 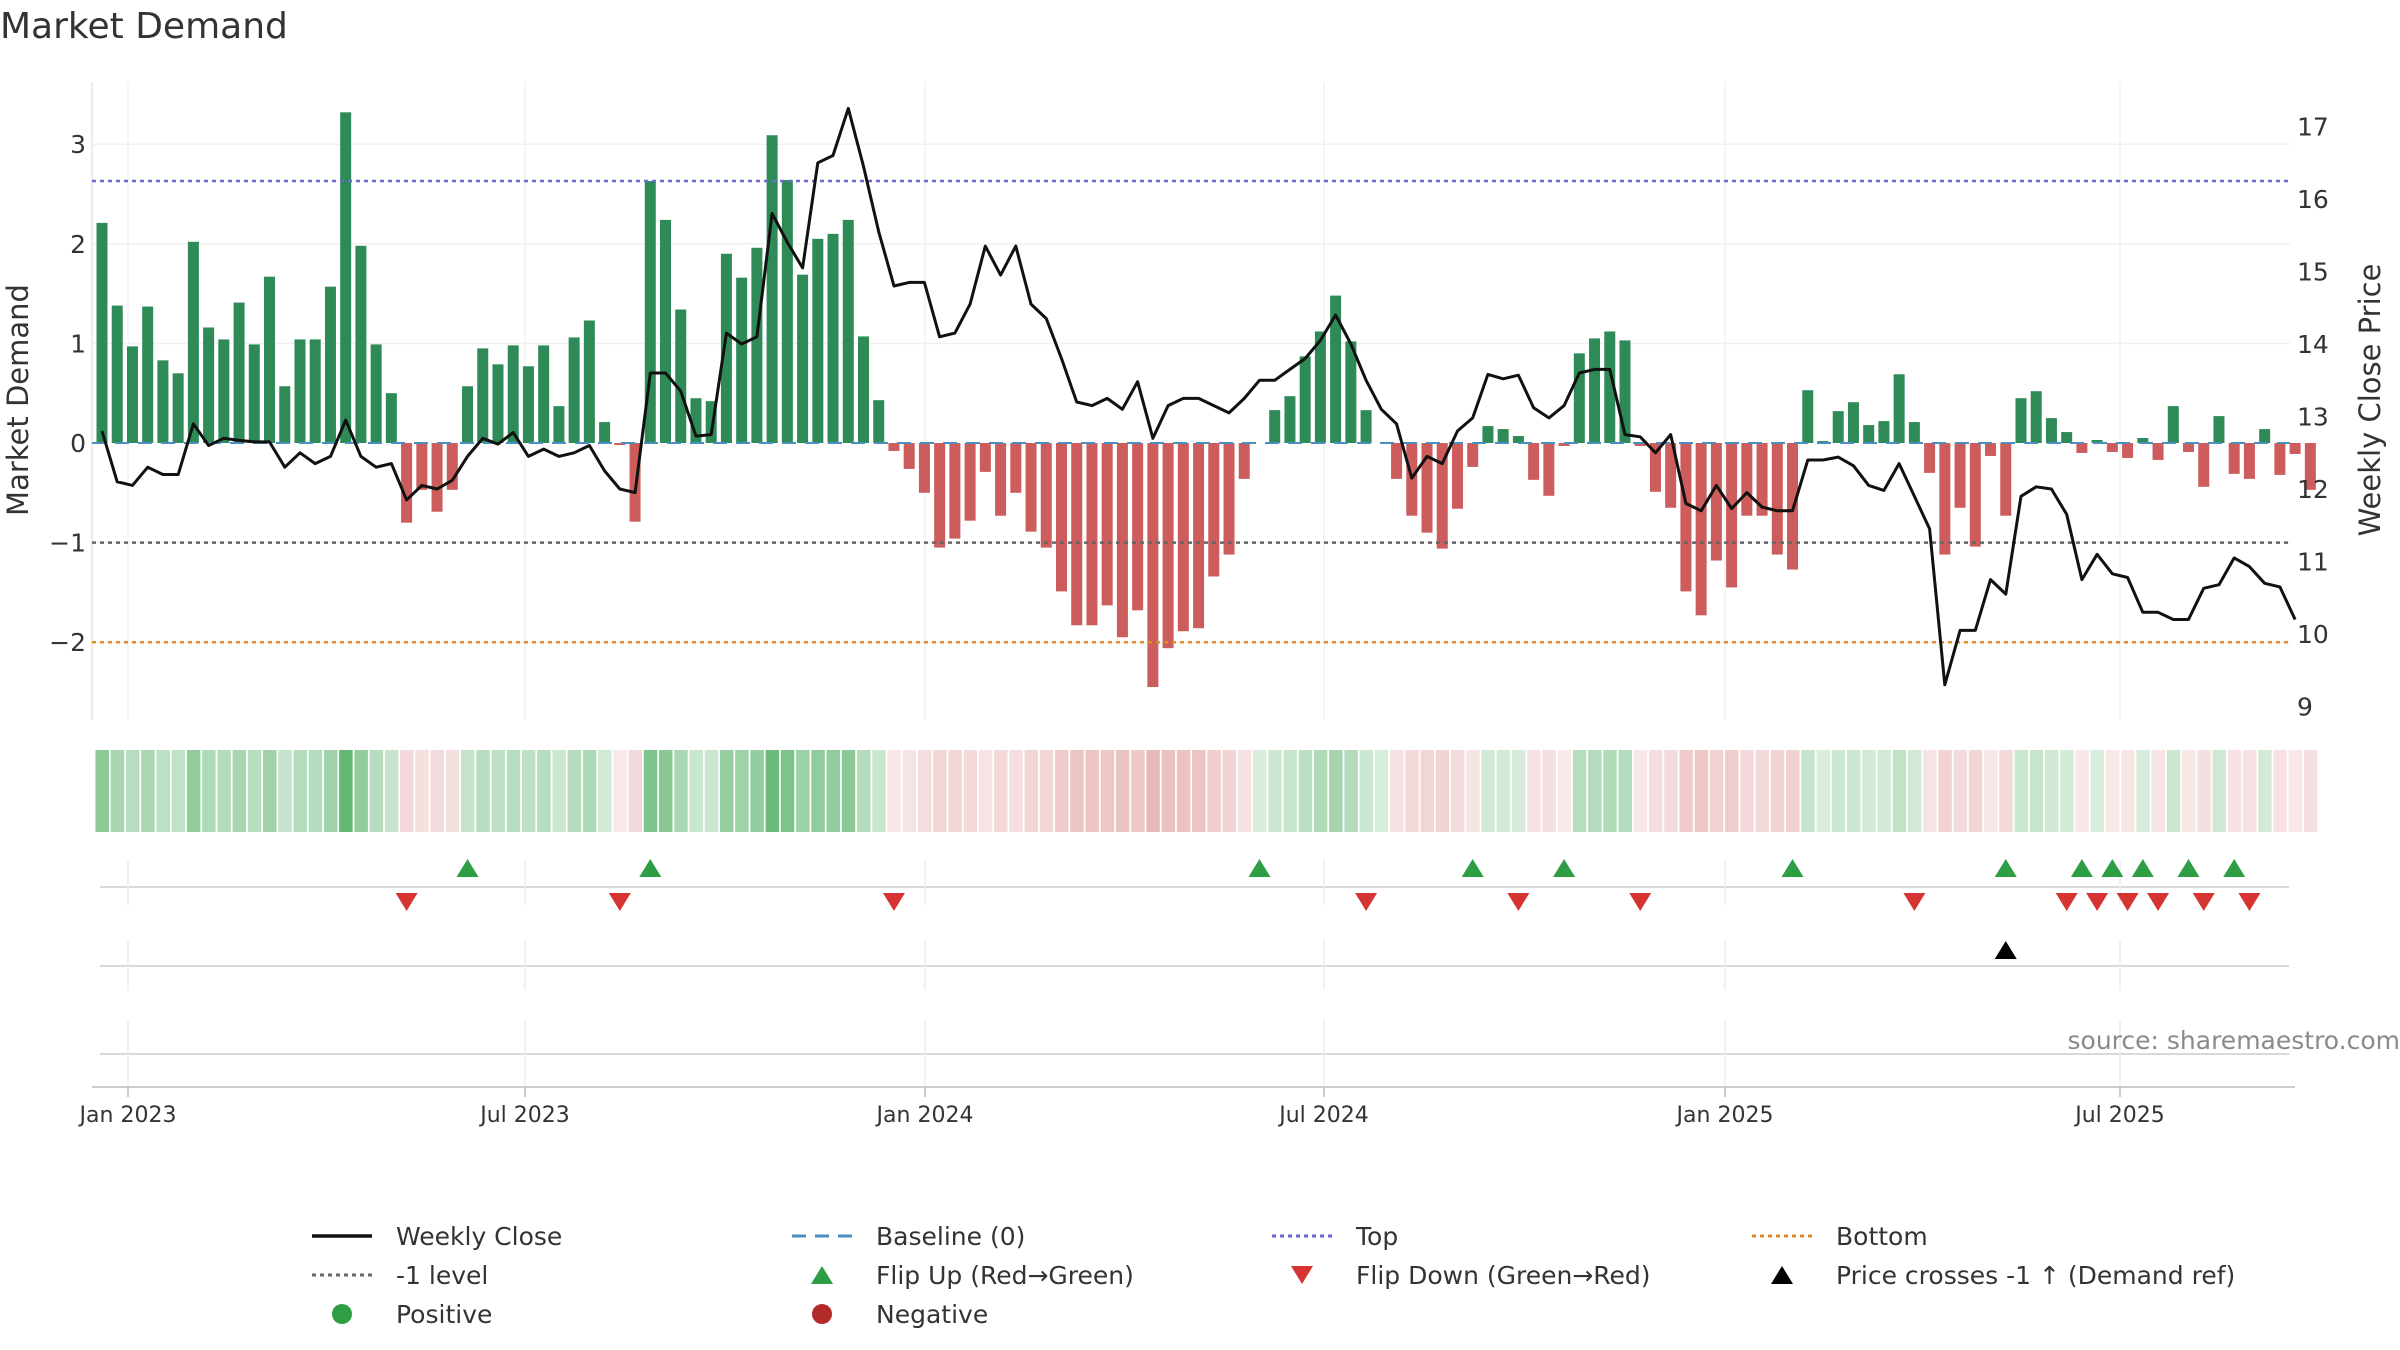 I want to click on legend-item: Flip Up (Red→Green), so click(x=972, y=1275).